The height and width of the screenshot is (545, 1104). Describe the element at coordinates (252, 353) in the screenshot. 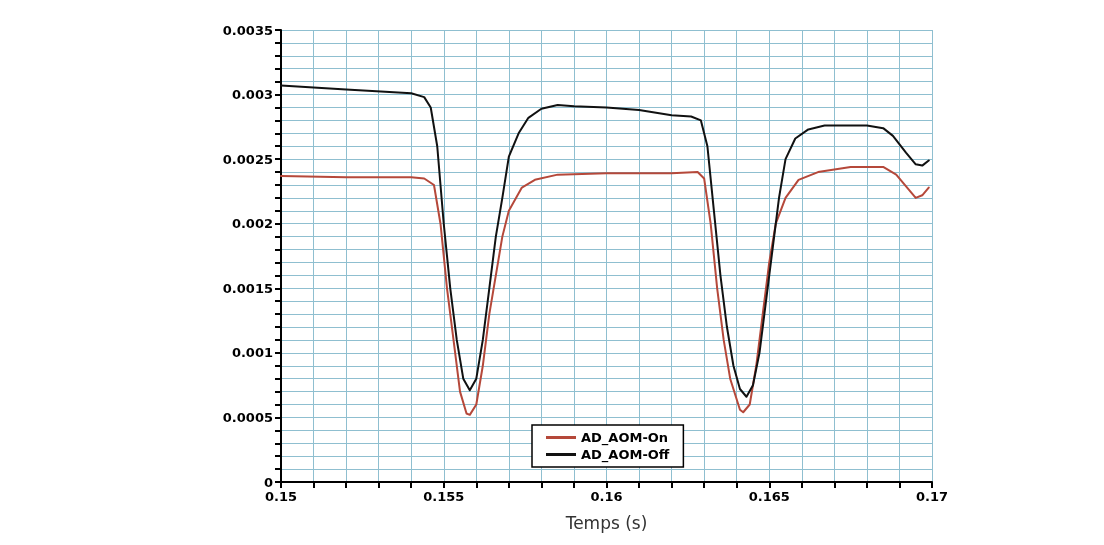

I see `y-tick-label: 0.001` at that location.